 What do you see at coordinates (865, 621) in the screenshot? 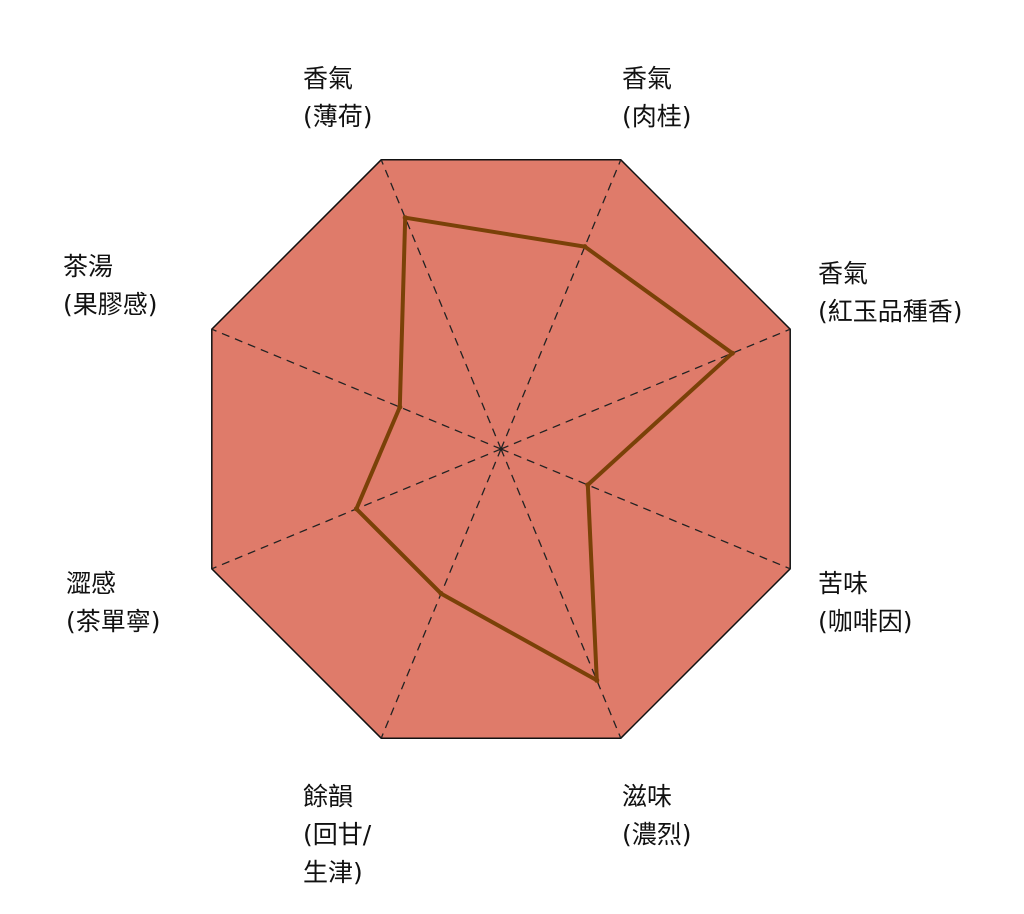
I see `axis-label-line: (咖啡因)` at bounding box center [865, 621].